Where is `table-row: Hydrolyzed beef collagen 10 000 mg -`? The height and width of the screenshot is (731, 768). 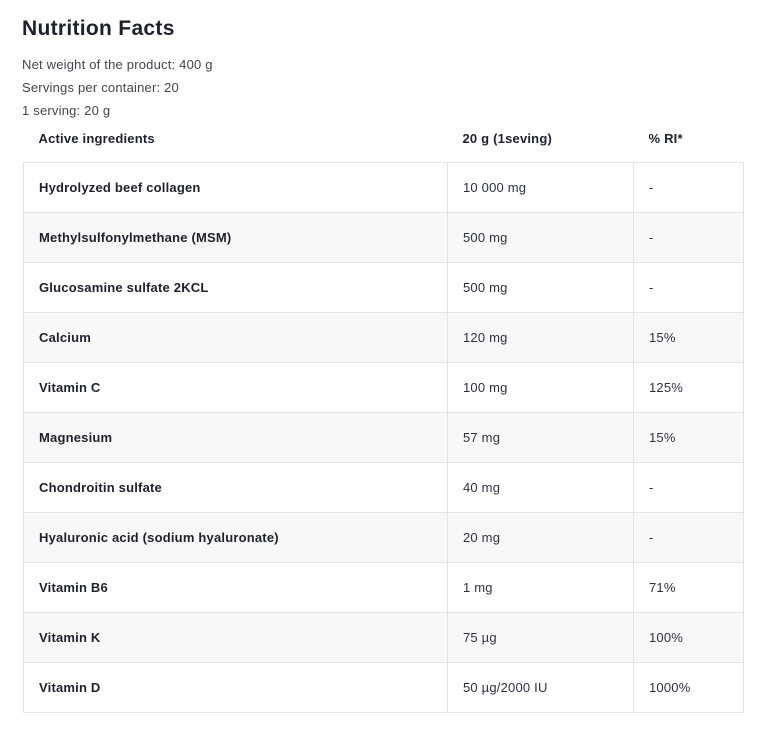
table-row: Hydrolyzed beef collagen 10 000 mg - is located at coordinates (383, 187).